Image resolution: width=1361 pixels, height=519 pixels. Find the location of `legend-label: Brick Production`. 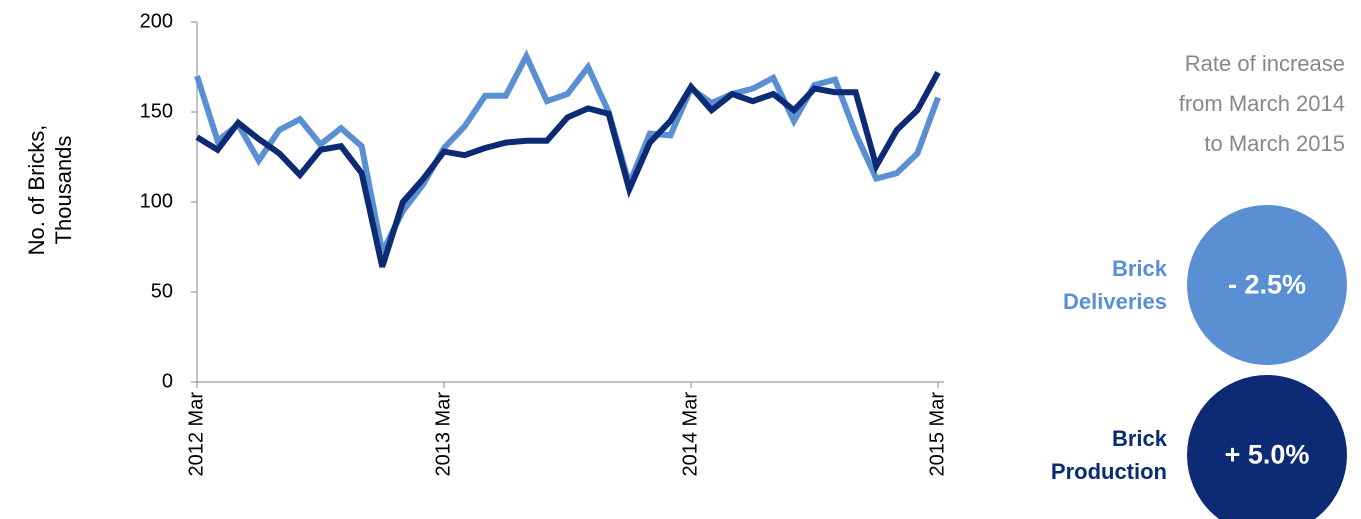

legend-label: Brick Production is located at coordinates (1108, 455).